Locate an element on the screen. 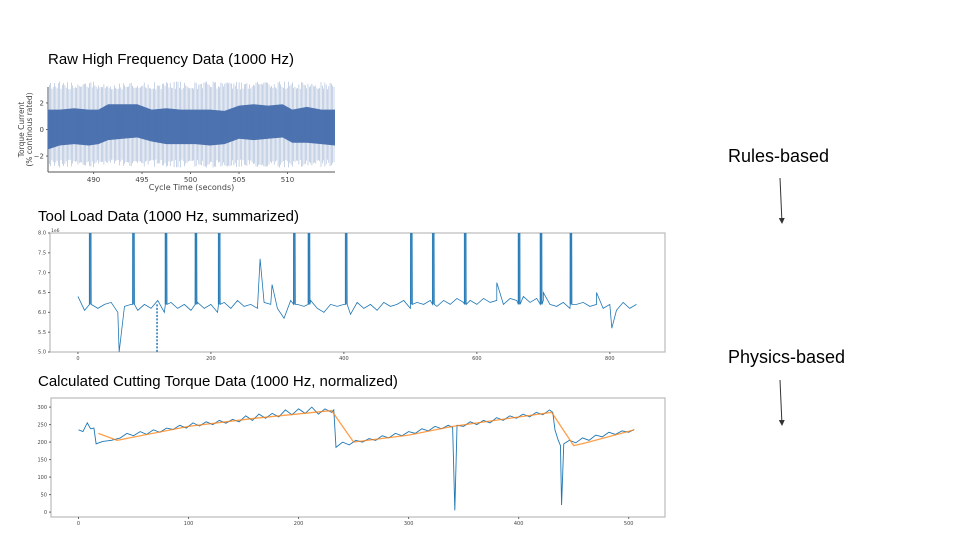 The image size is (960, 540). y-tick-label: 8.0 is located at coordinates (42, 234).